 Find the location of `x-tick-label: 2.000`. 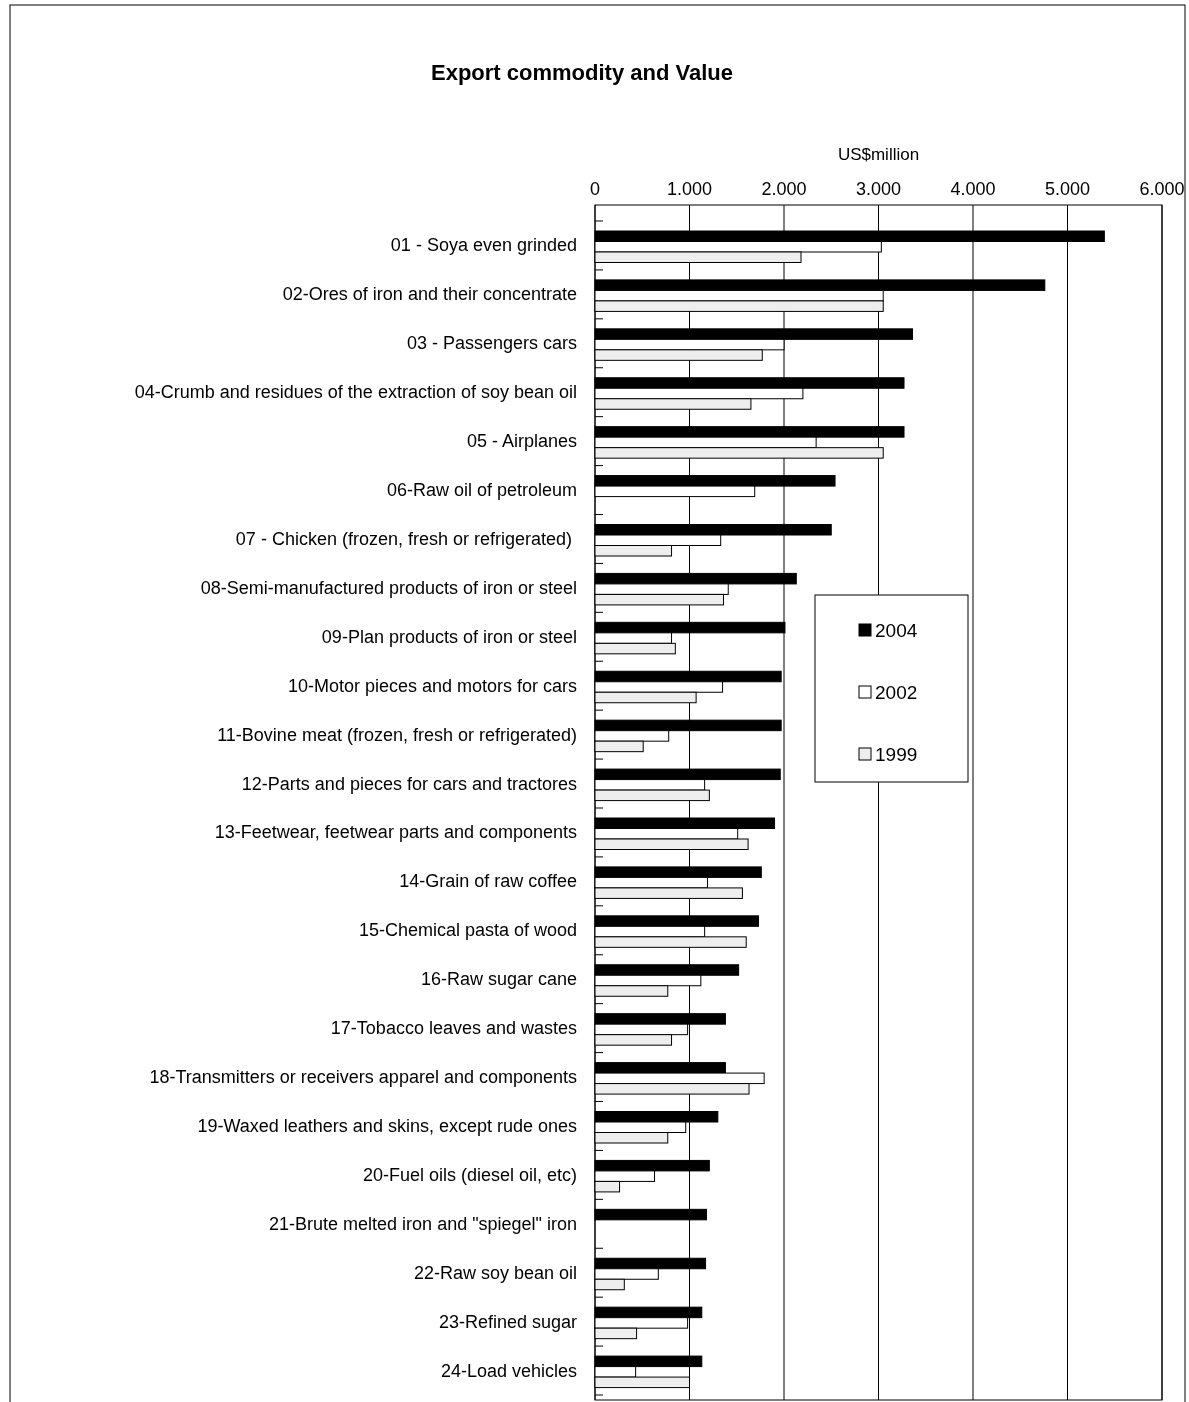

x-tick-label: 2.000 is located at coordinates (784, 189).